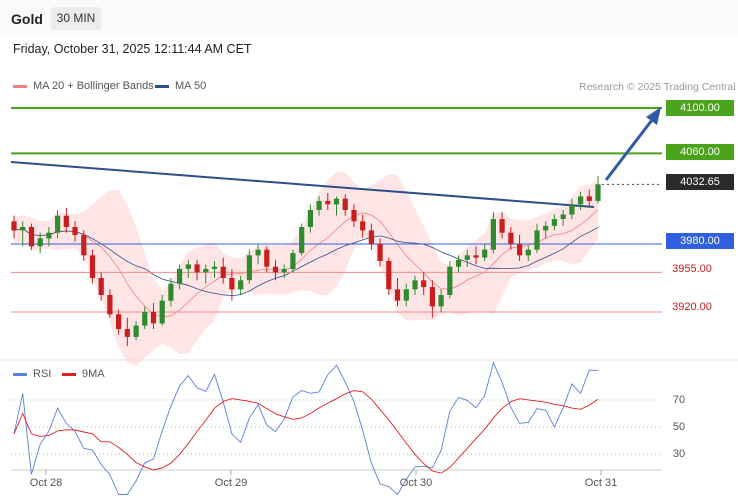  Describe the element at coordinates (700, 108) in the screenshot. I see `level-label-4100: 4100.00` at that location.